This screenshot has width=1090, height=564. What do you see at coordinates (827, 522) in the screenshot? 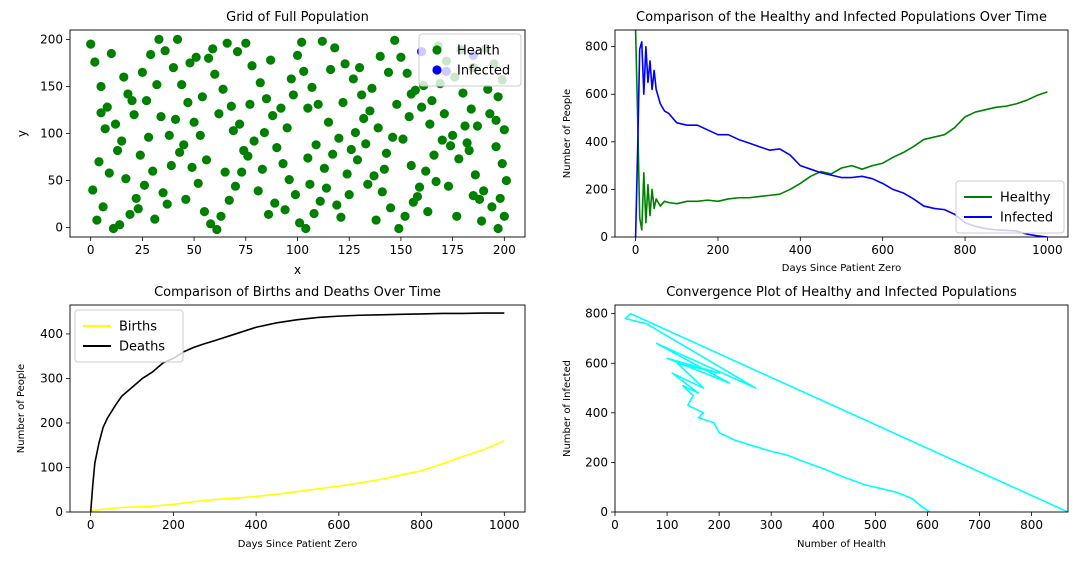
I see `x-axis-ticks: 0 100 200 300 400 500 600 700 800` at bounding box center [827, 522].